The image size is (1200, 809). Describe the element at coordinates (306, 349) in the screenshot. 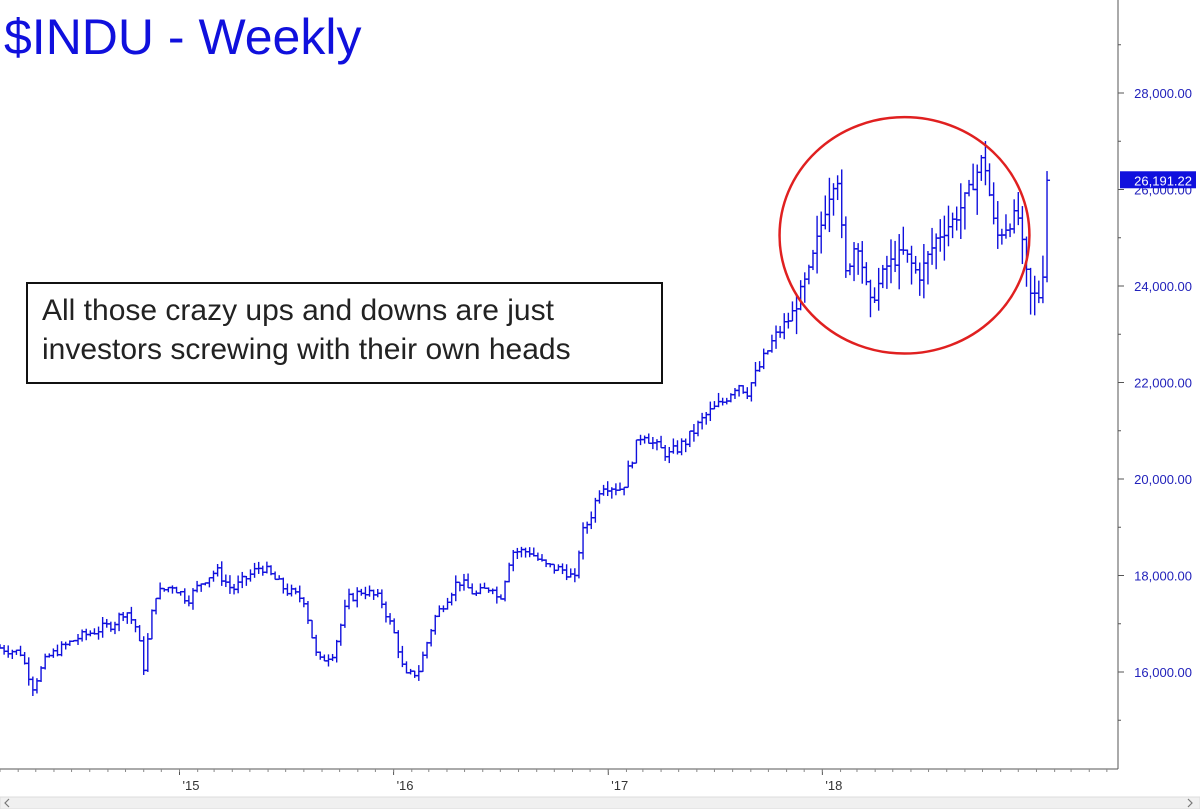

I see `annotation-line-2: investors screwing with their own heads` at that location.